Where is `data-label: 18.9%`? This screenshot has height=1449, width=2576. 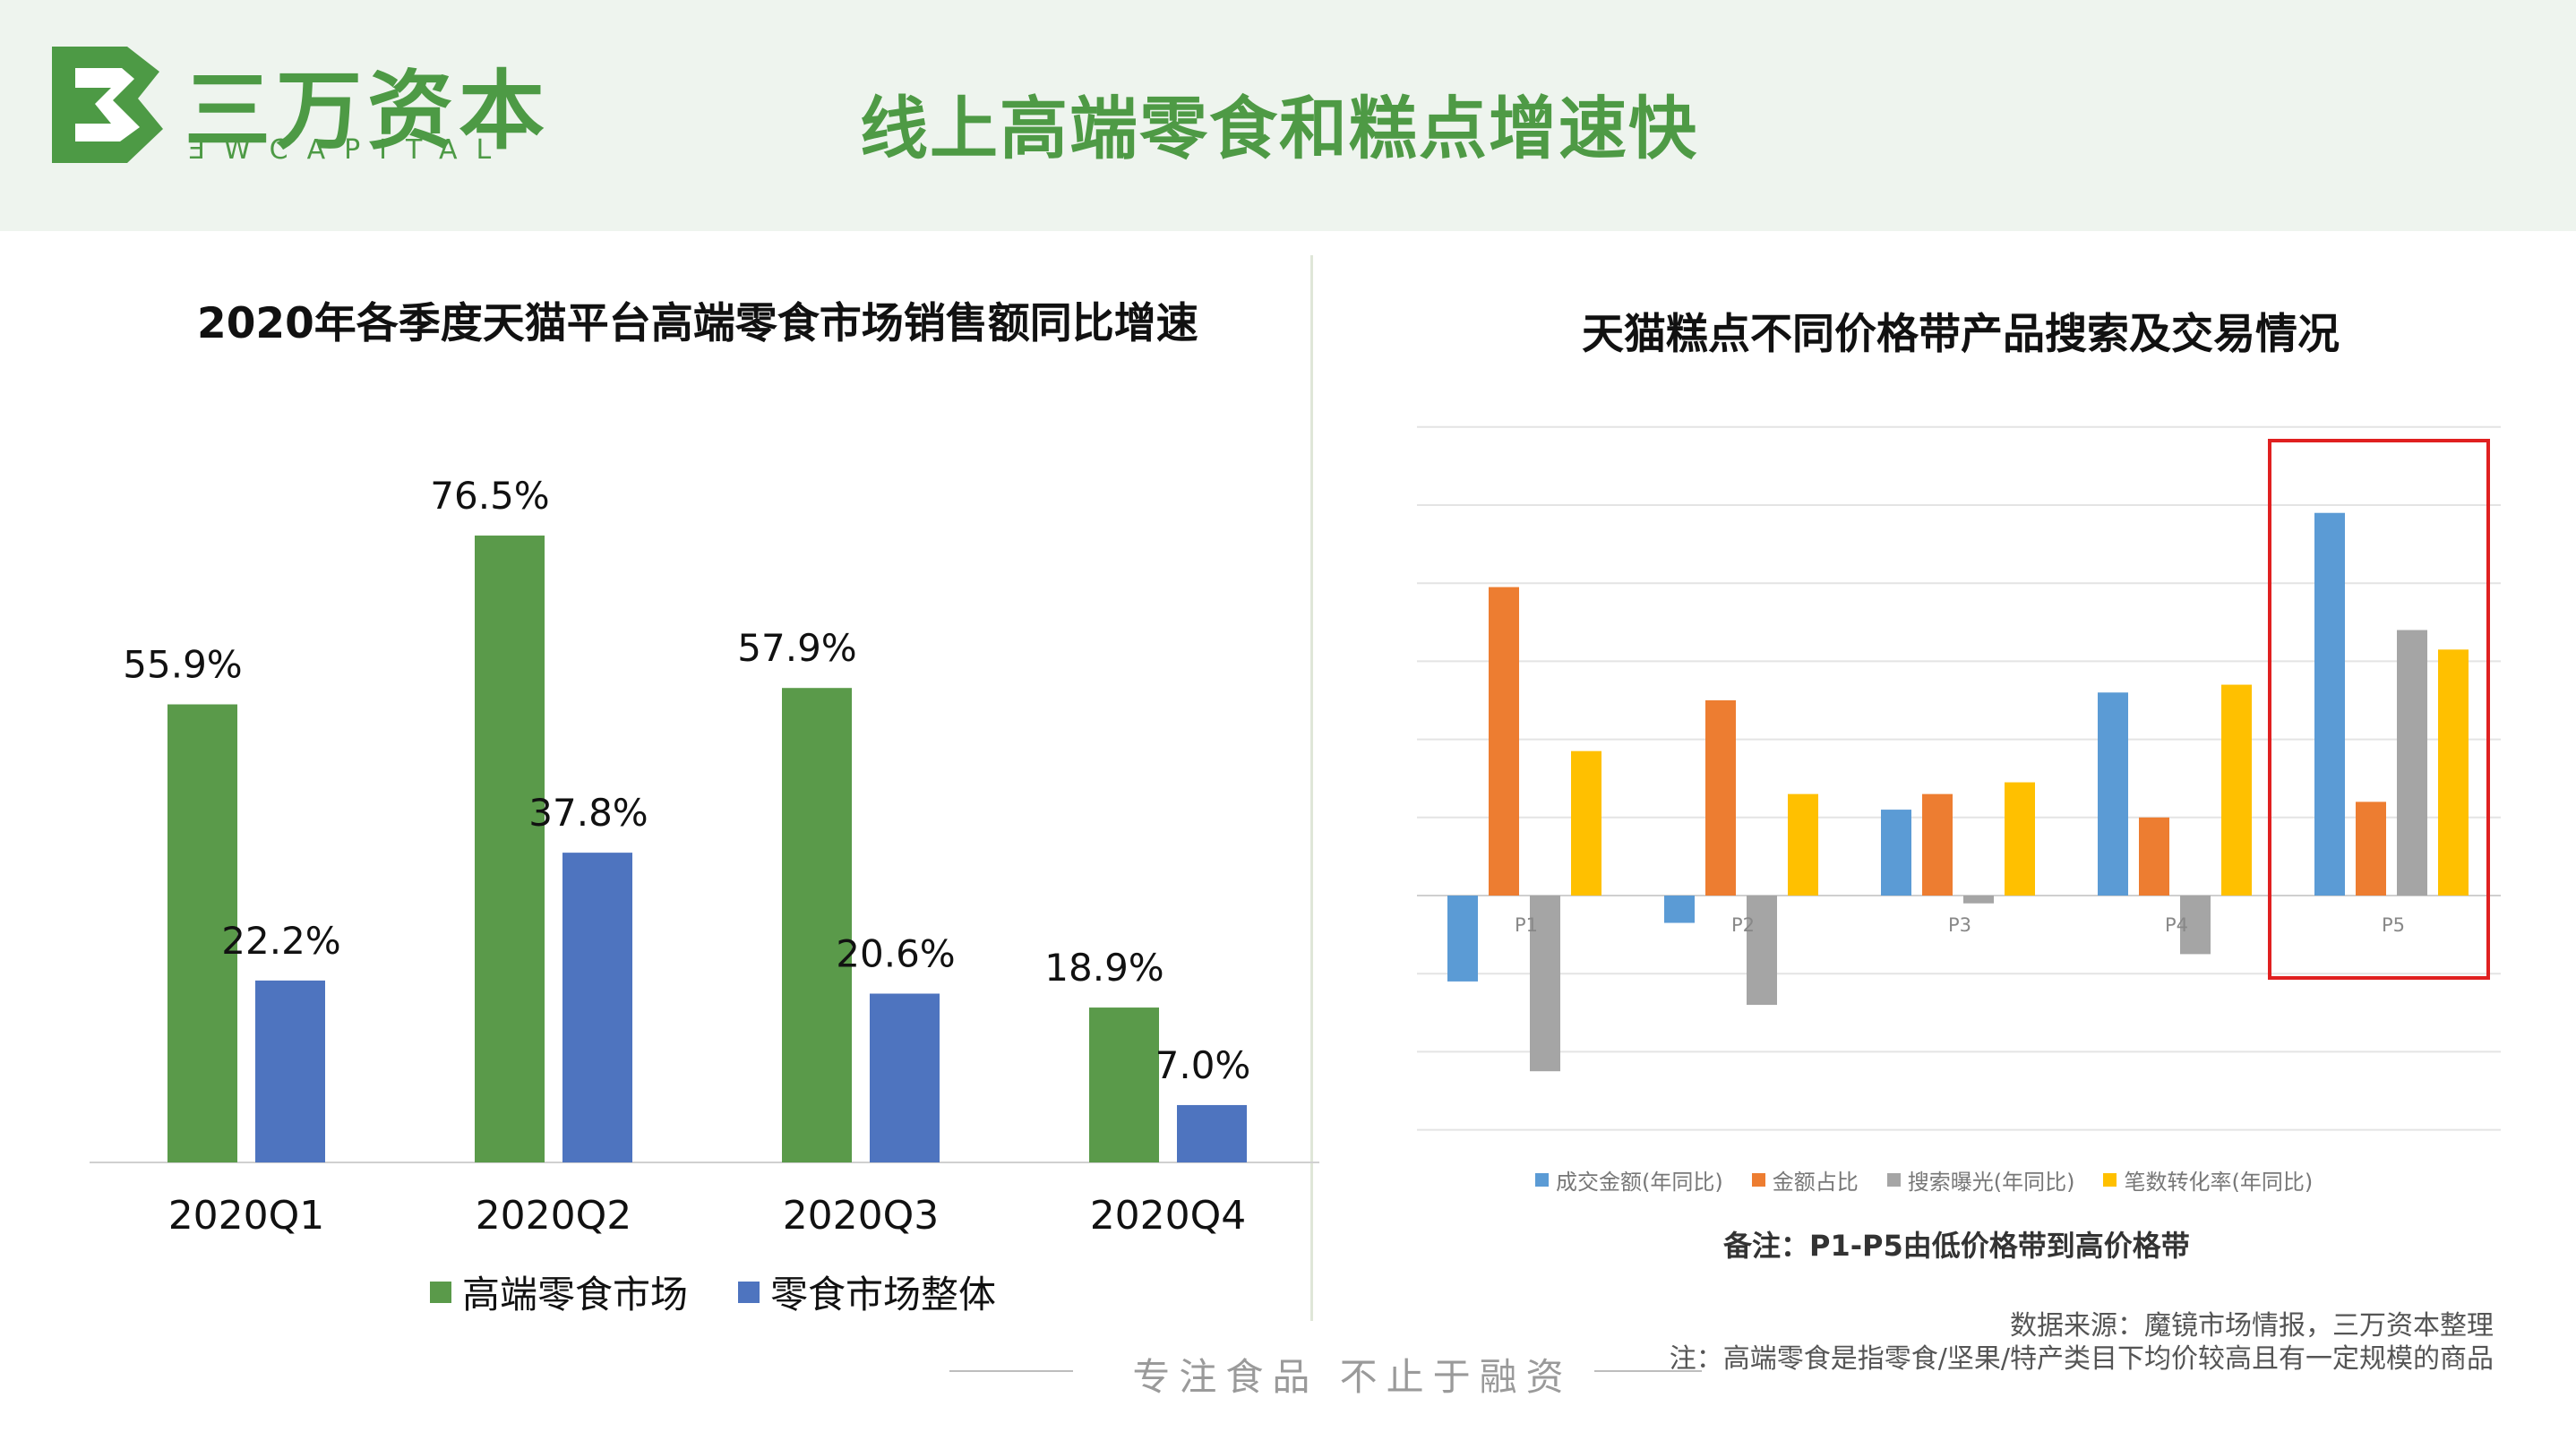 data-label: 18.9% is located at coordinates (1103, 968).